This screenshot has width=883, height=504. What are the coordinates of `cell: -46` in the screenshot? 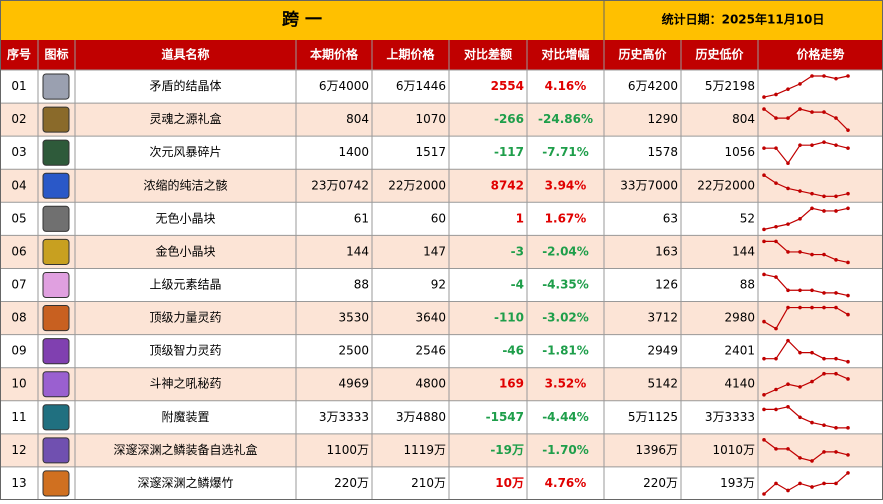 It's located at (513, 351).